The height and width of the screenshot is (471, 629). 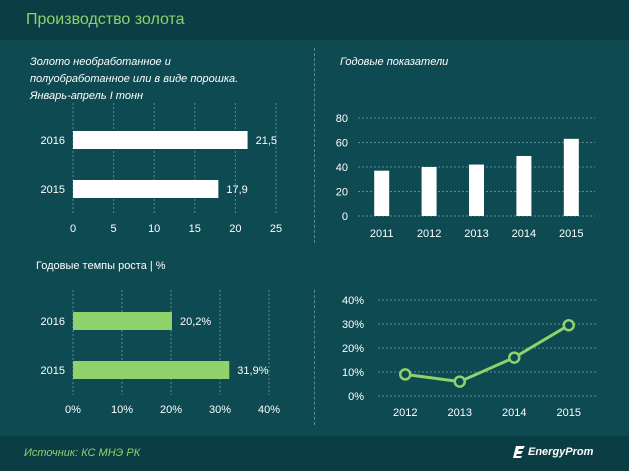 I want to click on chart3-x-tick: 30%, so click(x=220, y=410).